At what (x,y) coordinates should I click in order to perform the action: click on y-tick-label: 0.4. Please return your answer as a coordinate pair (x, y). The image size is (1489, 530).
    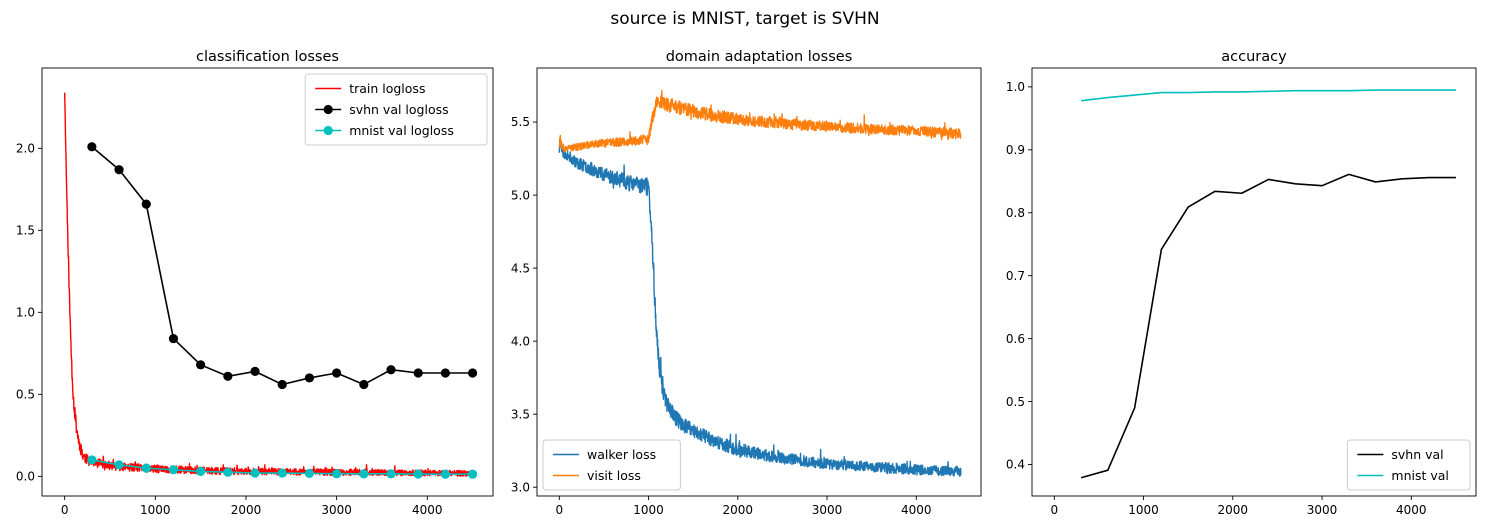
    Looking at the image, I should click on (1015, 465).